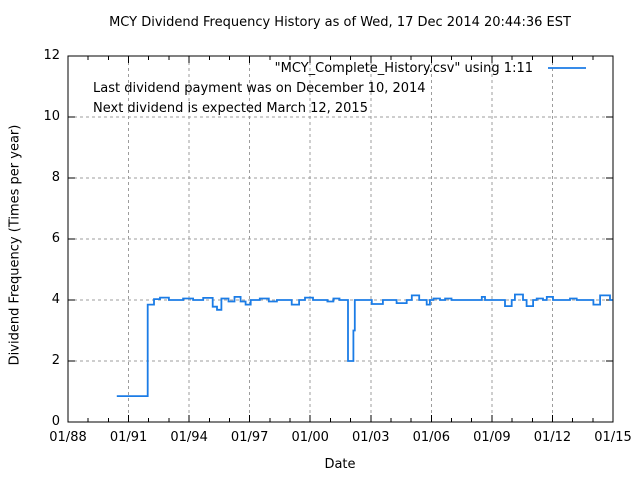 This screenshot has height=480, width=640. Describe the element at coordinates (55, 360) in the screenshot. I see `y-tick-label: 2` at that location.